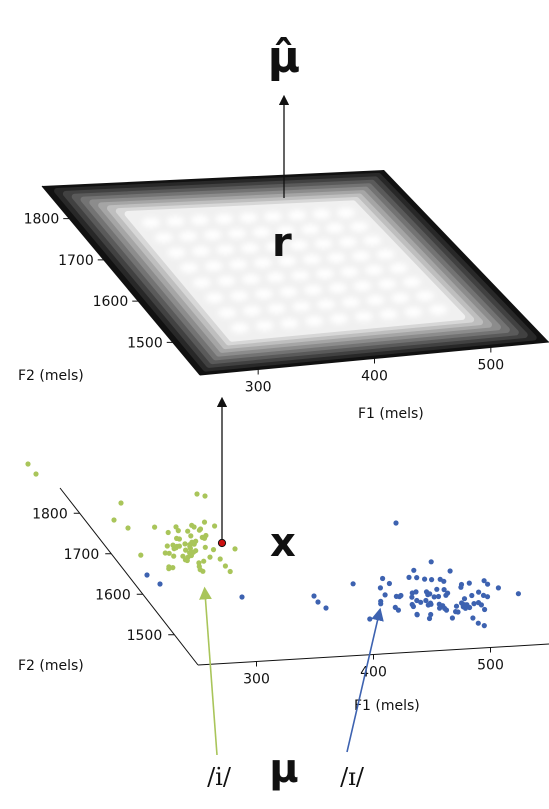  What do you see at coordinates (219, 777) in the screenshot?
I see `label-i: /i/` at bounding box center [219, 777].